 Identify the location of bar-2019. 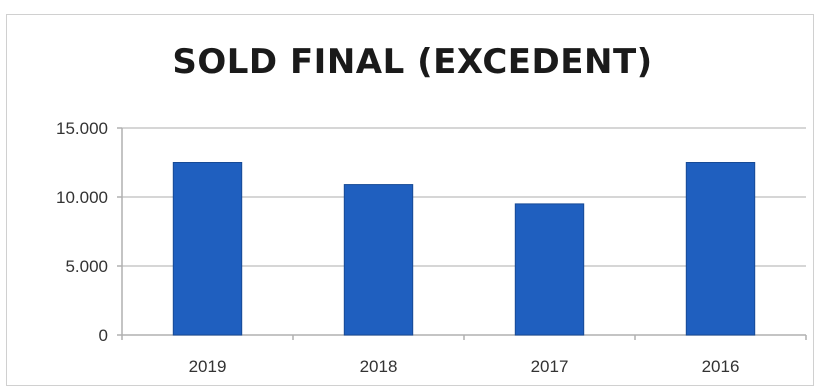
(207, 249).